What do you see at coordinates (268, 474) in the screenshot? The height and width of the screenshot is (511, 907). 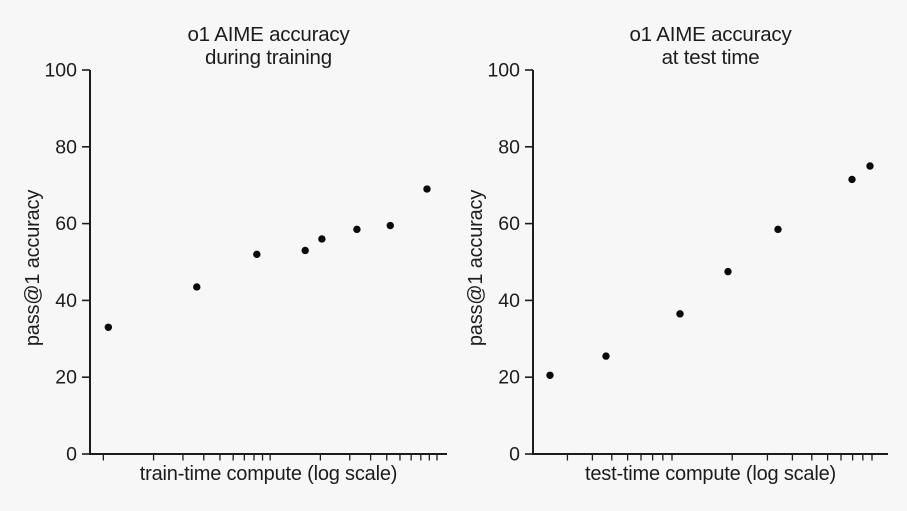 I see `x-axis-label-train: train-time compute (log scale)` at bounding box center [268, 474].